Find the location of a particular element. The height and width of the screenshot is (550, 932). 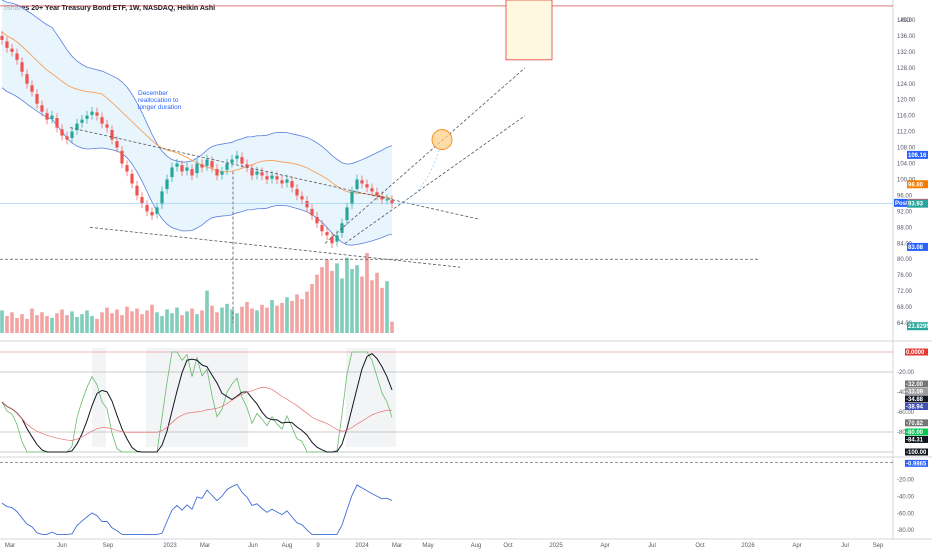

osc2-tick-label: -80.00 is located at coordinates (906, 531).